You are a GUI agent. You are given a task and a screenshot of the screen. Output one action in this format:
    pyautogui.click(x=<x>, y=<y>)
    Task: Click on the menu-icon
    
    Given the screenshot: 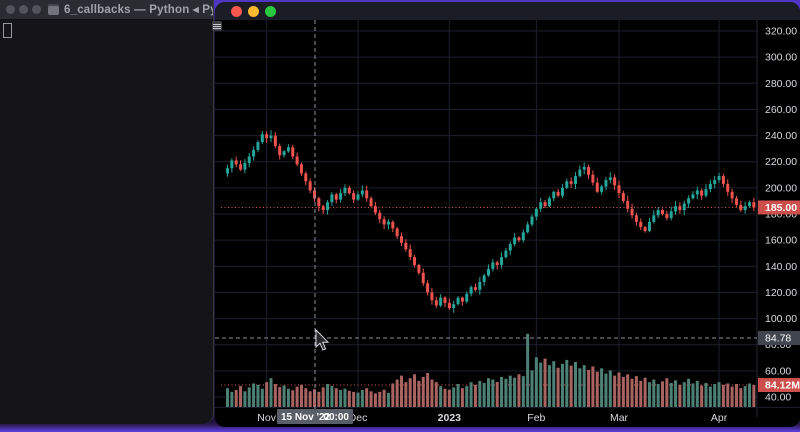 What is the action you would take?
    pyautogui.click(x=217, y=26)
    